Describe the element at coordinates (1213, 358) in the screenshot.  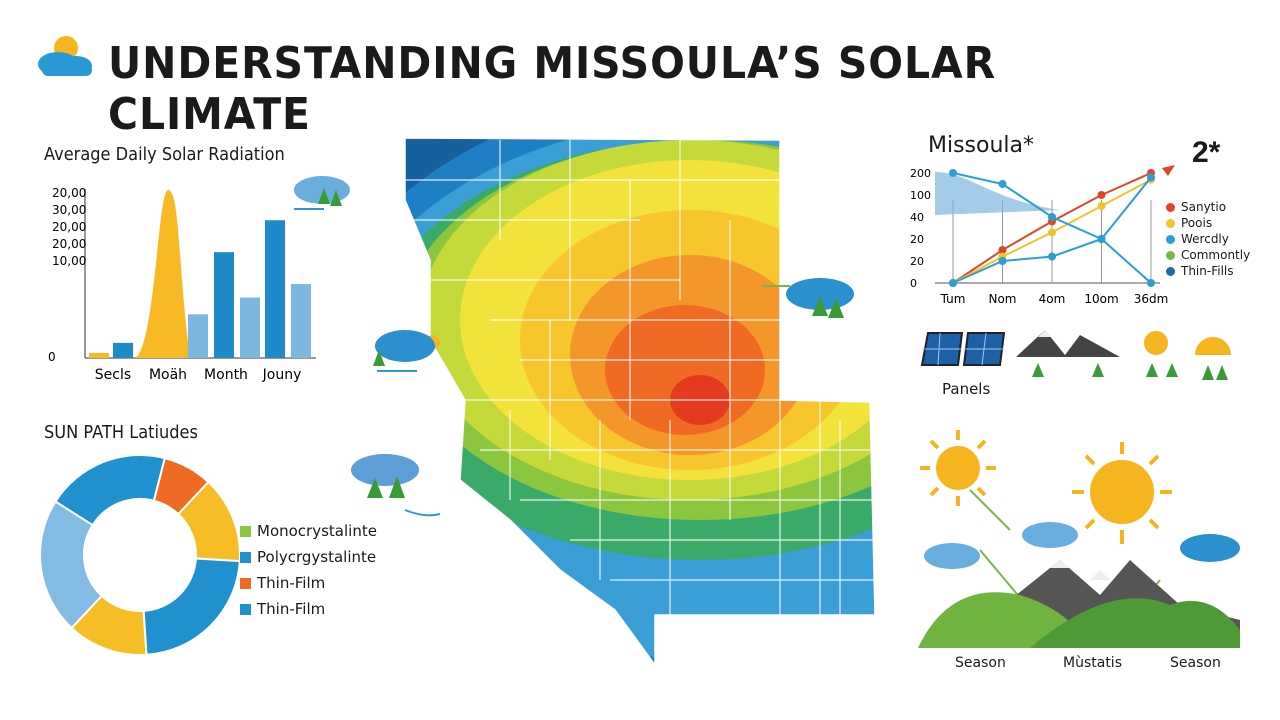
I see `sunset-icon` at that location.